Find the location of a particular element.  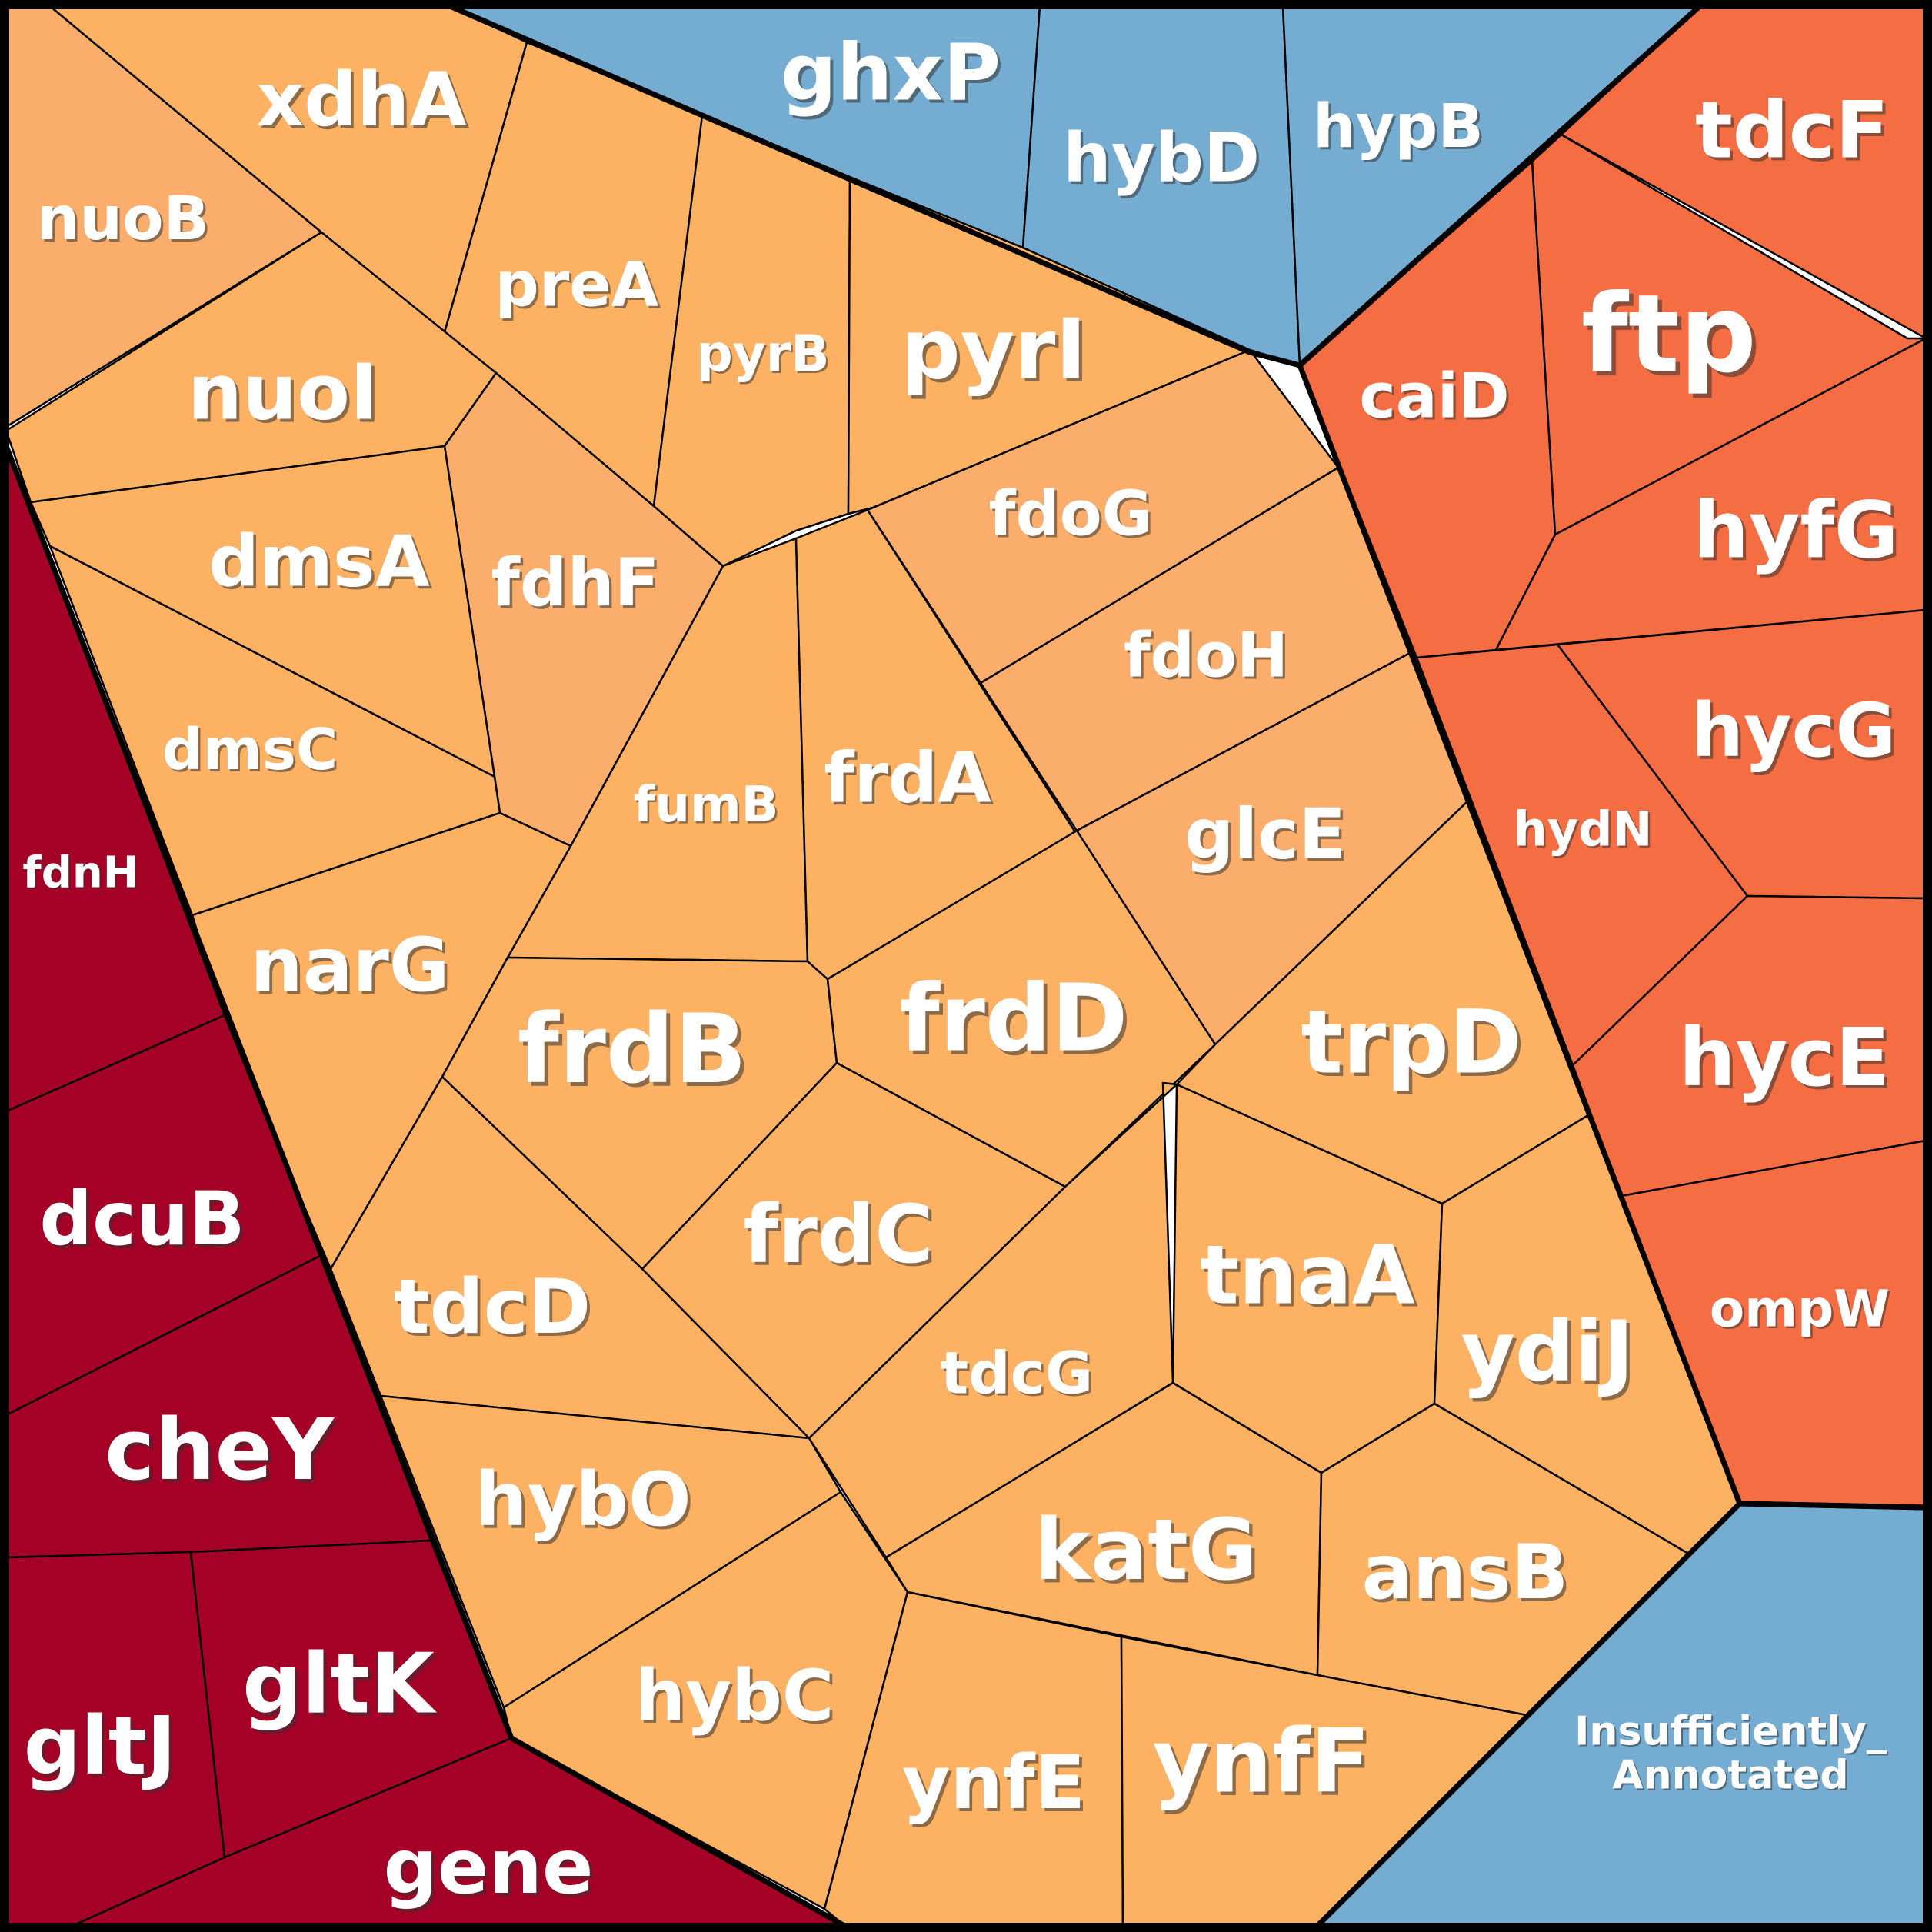

cell-label-shadow-frdD: frdD is located at coordinates (1017, 1022).